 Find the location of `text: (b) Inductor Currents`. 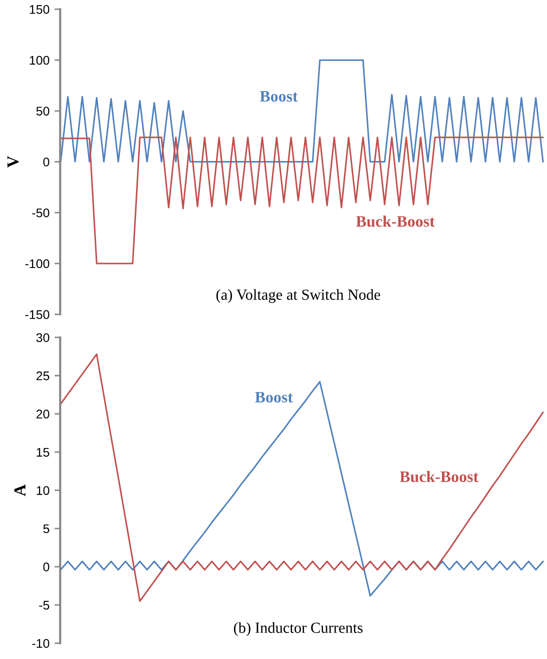

text: (b) Inductor Currents is located at coordinates (298, 629).